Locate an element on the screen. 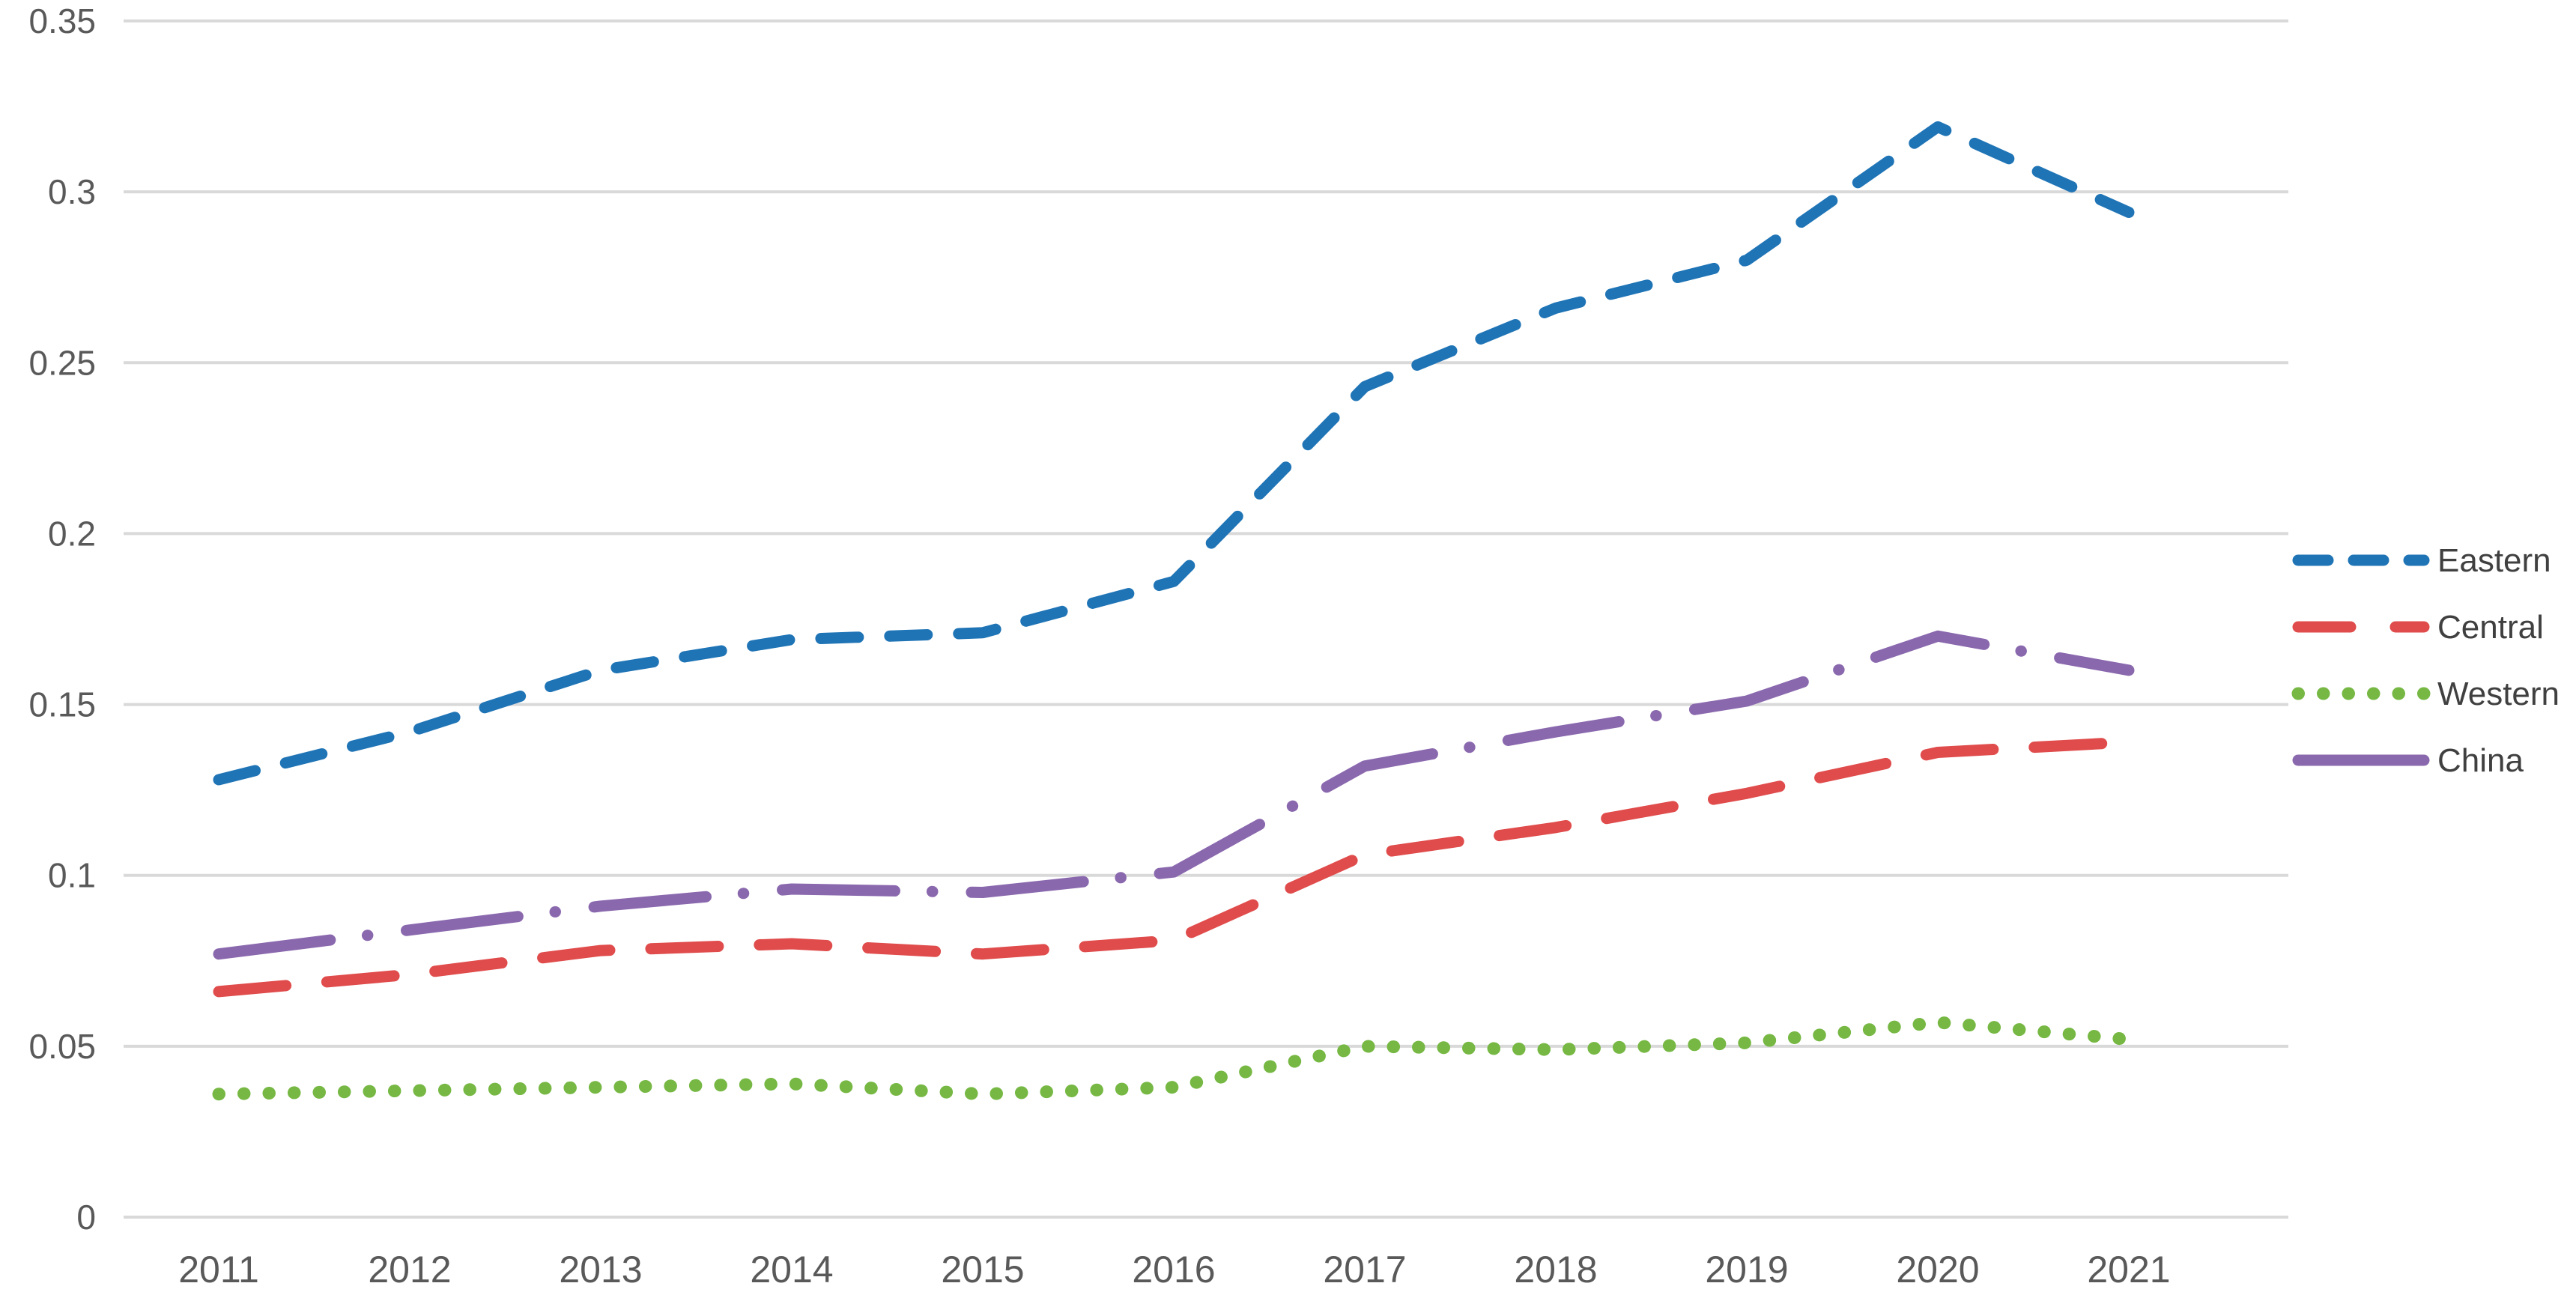 This screenshot has height=1307, width=2576. x-tick-label: 2015 is located at coordinates (983, 1270).